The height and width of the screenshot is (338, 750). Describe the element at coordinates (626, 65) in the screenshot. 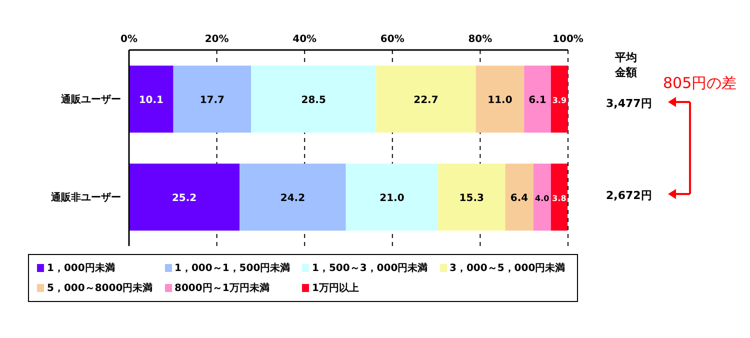

I see `text: 平均金額` at that location.